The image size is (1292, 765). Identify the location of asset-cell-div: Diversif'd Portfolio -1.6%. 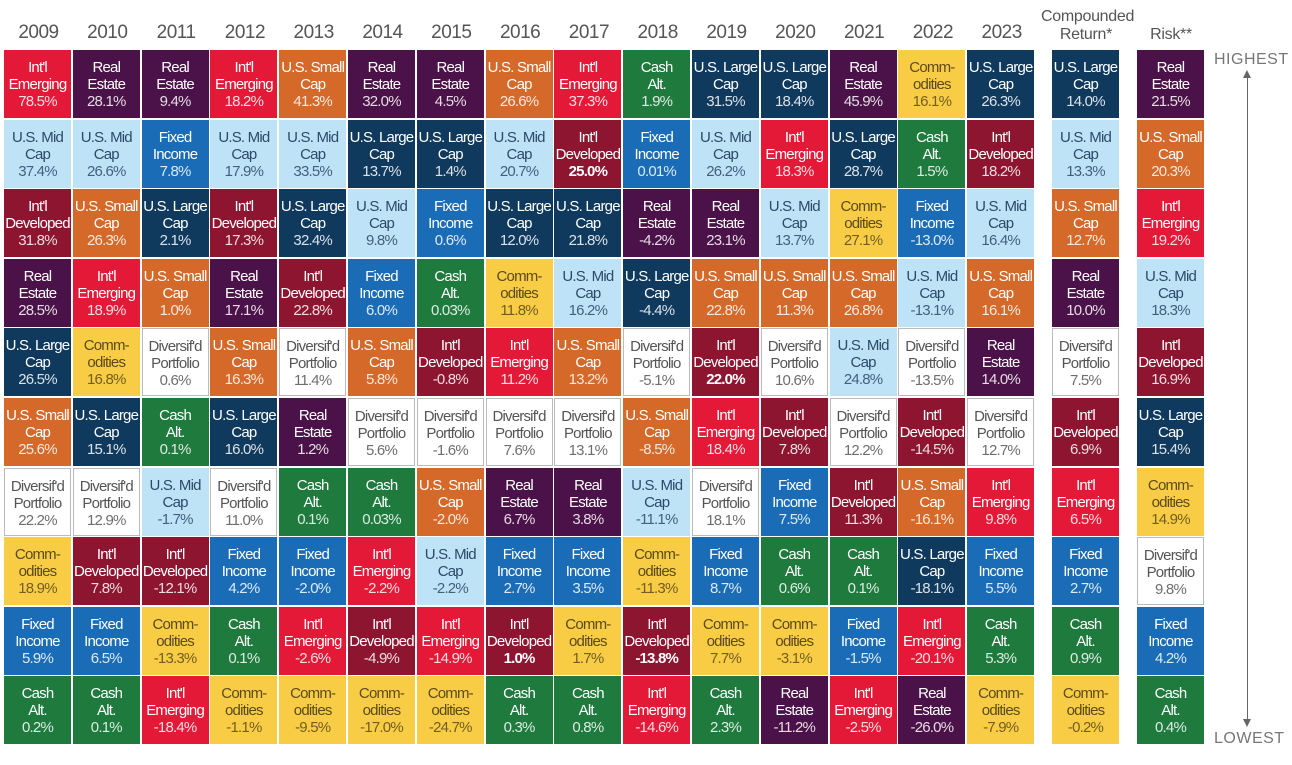
(450, 432).